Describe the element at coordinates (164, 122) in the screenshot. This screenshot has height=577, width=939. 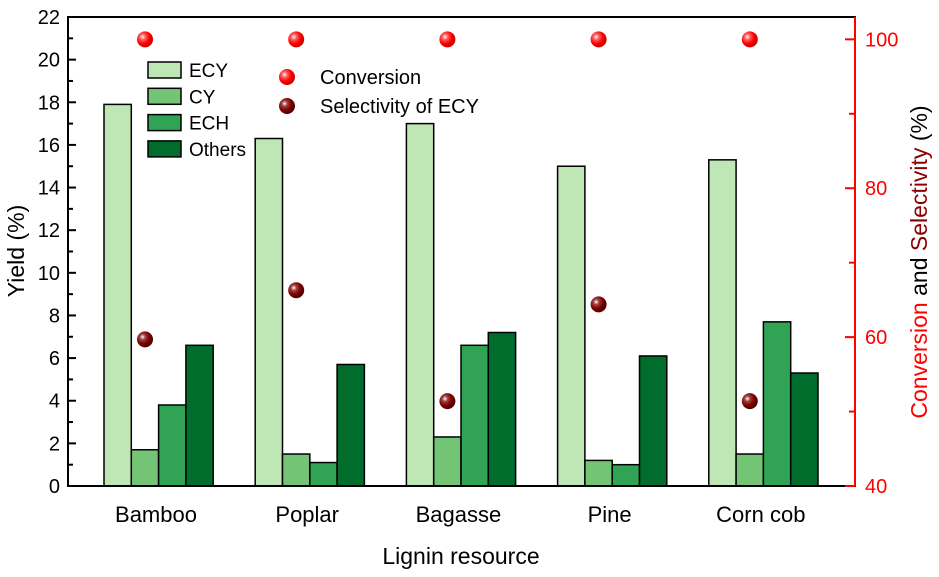
I see `legend-swatch-ech` at that location.